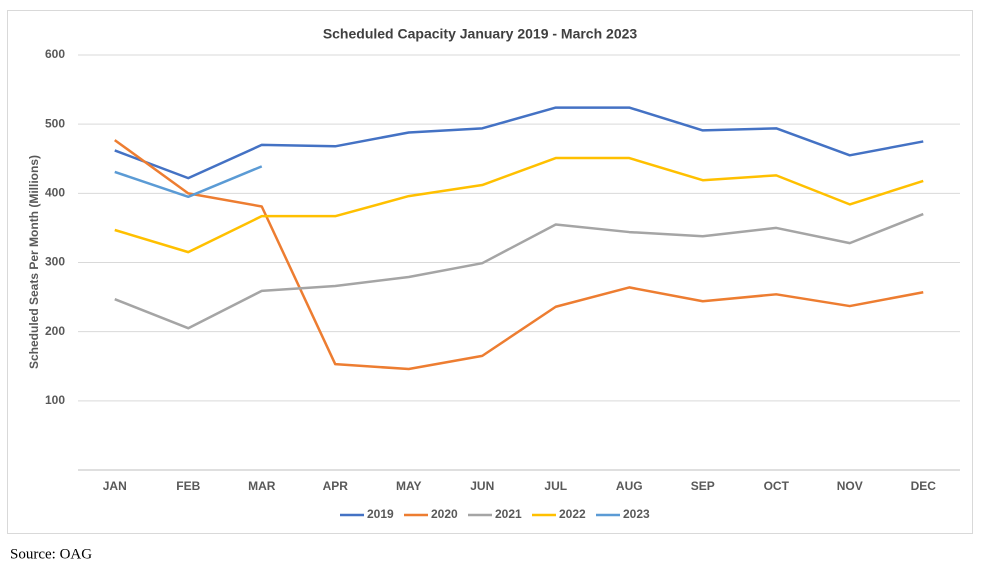  What do you see at coordinates (55, 331) in the screenshot?
I see `y-tick-label: 200` at bounding box center [55, 331].